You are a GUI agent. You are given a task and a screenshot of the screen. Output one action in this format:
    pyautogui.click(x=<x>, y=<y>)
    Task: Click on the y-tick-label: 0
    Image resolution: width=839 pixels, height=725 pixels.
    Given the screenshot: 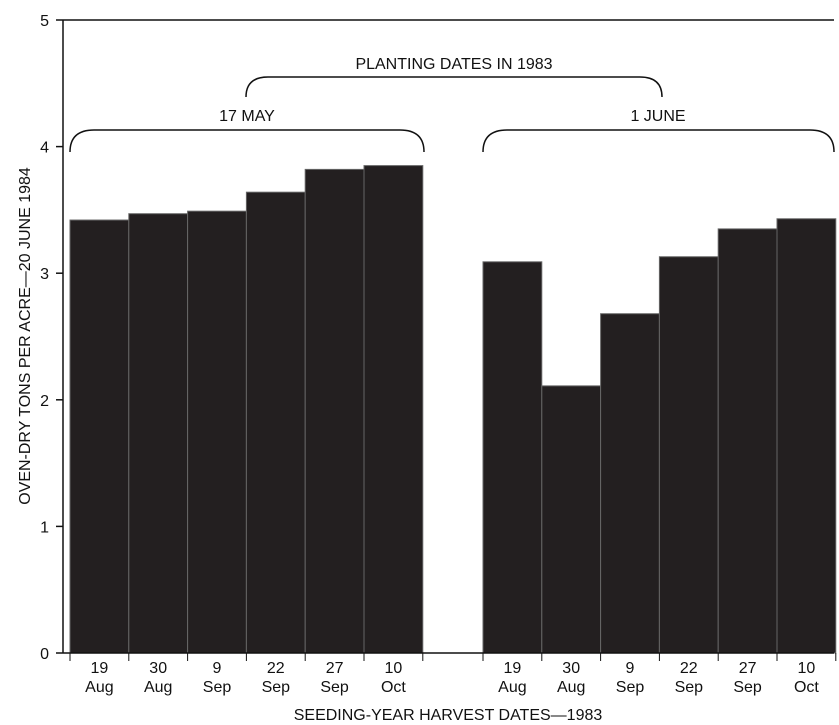 What is the action you would take?
    pyautogui.click(x=44, y=654)
    